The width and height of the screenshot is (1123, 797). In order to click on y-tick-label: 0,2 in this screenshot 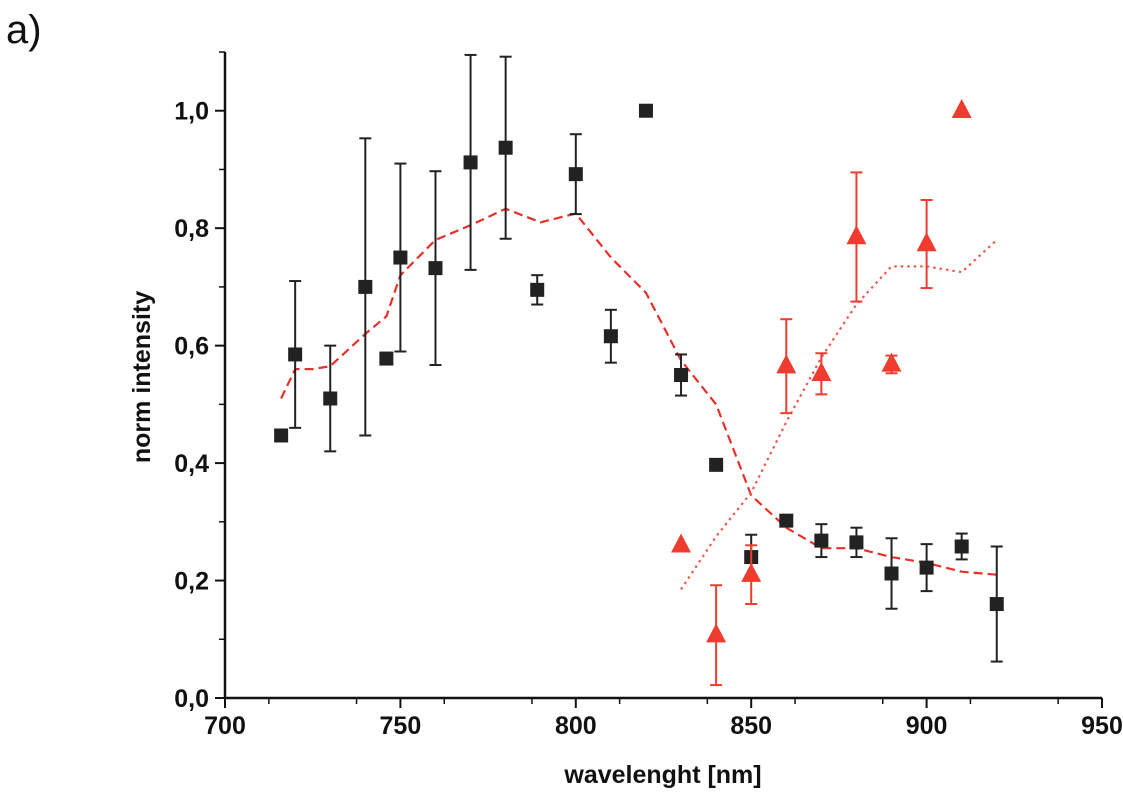, I will do `click(191, 582)`.